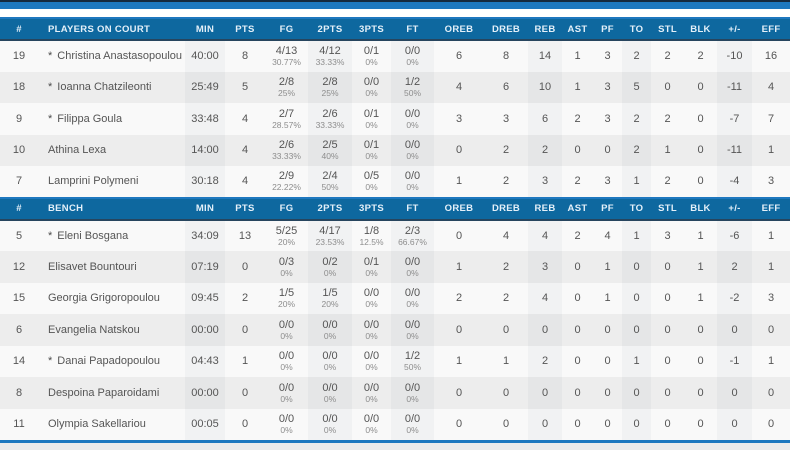 This screenshot has height=450, width=790. I want to click on pm-cell: -11, so click(734, 150).